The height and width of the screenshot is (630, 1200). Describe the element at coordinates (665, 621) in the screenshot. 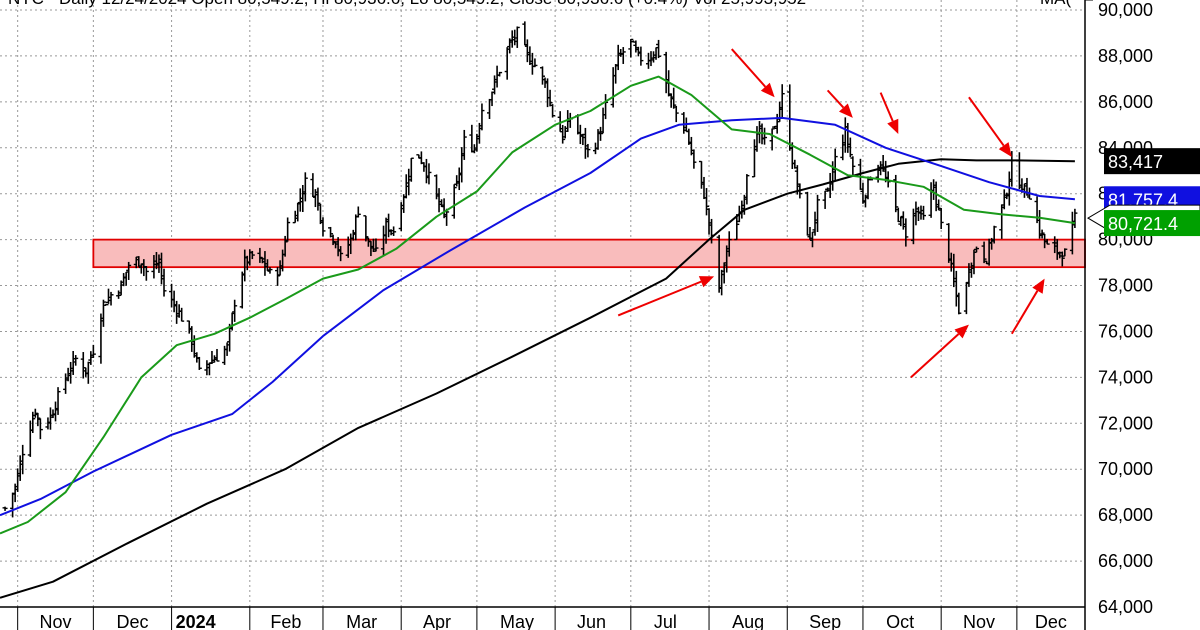

I see `x-tick-label: Jul` at that location.